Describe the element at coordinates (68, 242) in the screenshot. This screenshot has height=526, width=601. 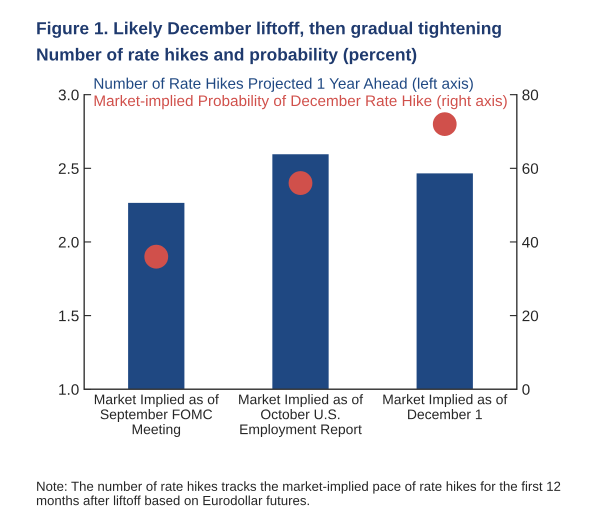
I see `y-tick-label: 2.0` at that location.